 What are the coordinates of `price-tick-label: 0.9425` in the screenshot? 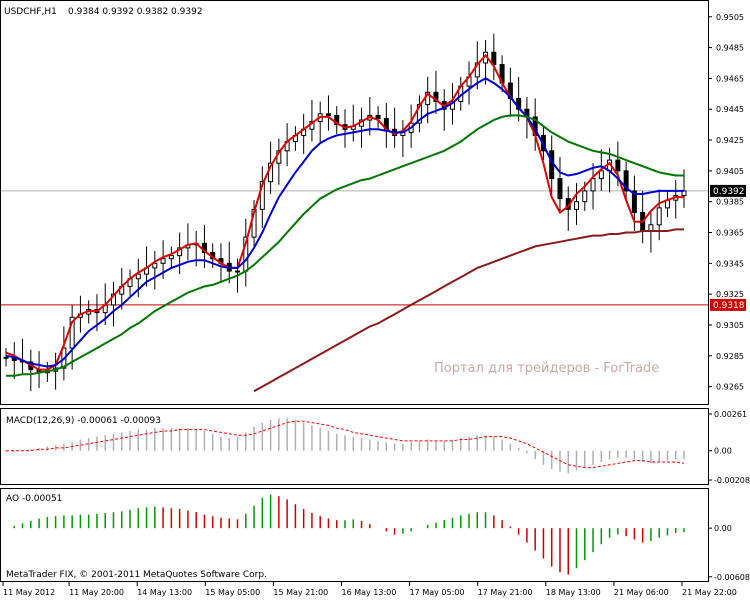 It's located at (730, 140).